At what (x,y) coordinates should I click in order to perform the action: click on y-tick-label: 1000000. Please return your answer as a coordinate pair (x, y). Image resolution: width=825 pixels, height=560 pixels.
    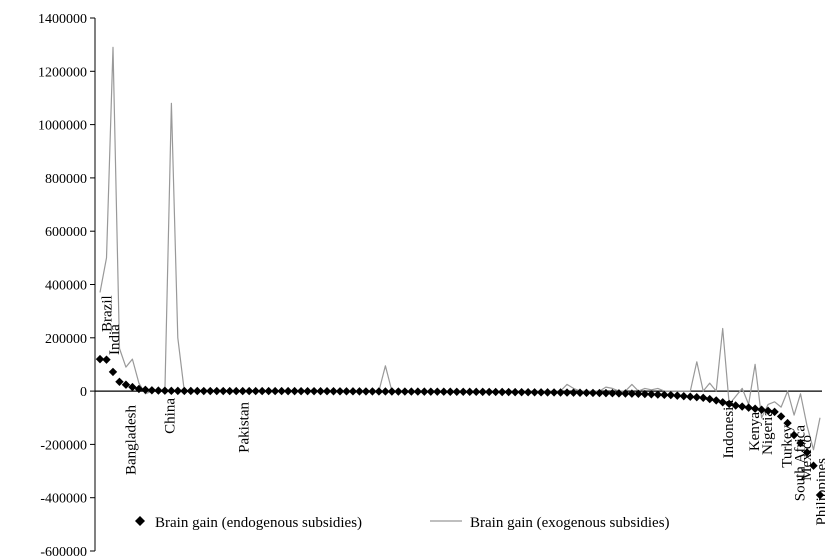
    Looking at the image, I should click on (62, 126).